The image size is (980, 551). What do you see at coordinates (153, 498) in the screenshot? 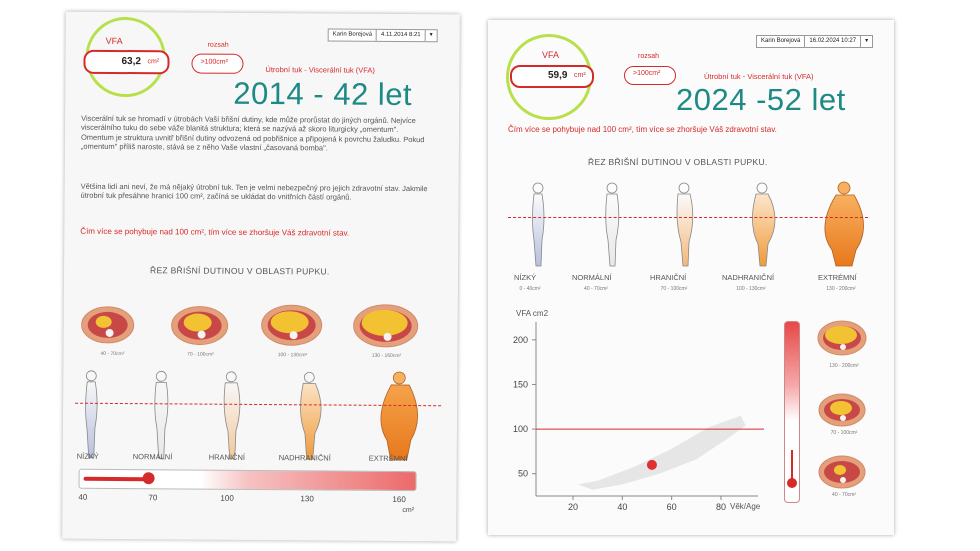
I see `scale-tick: 70` at bounding box center [153, 498].